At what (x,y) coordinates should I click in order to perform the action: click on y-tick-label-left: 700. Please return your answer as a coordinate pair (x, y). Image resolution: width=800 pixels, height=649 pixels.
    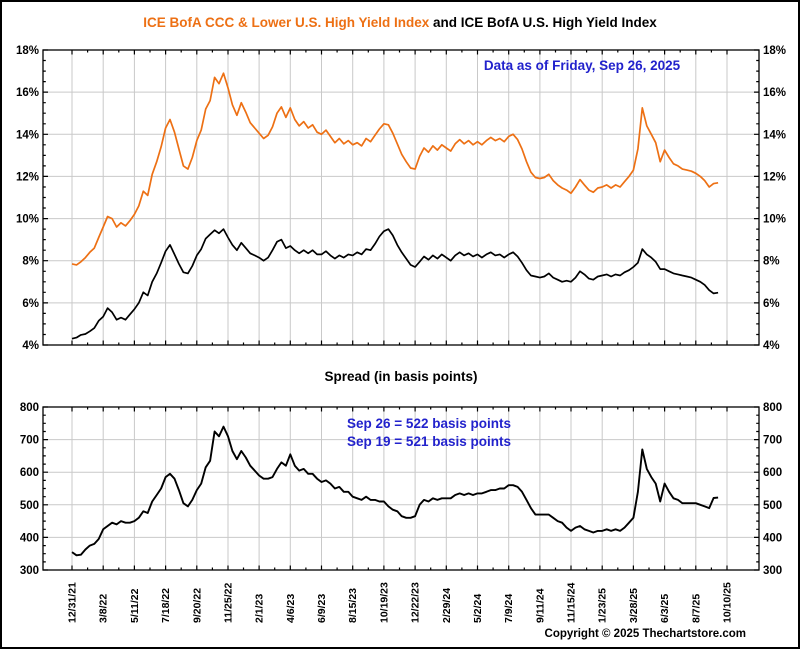
    Looking at the image, I should click on (29, 441).